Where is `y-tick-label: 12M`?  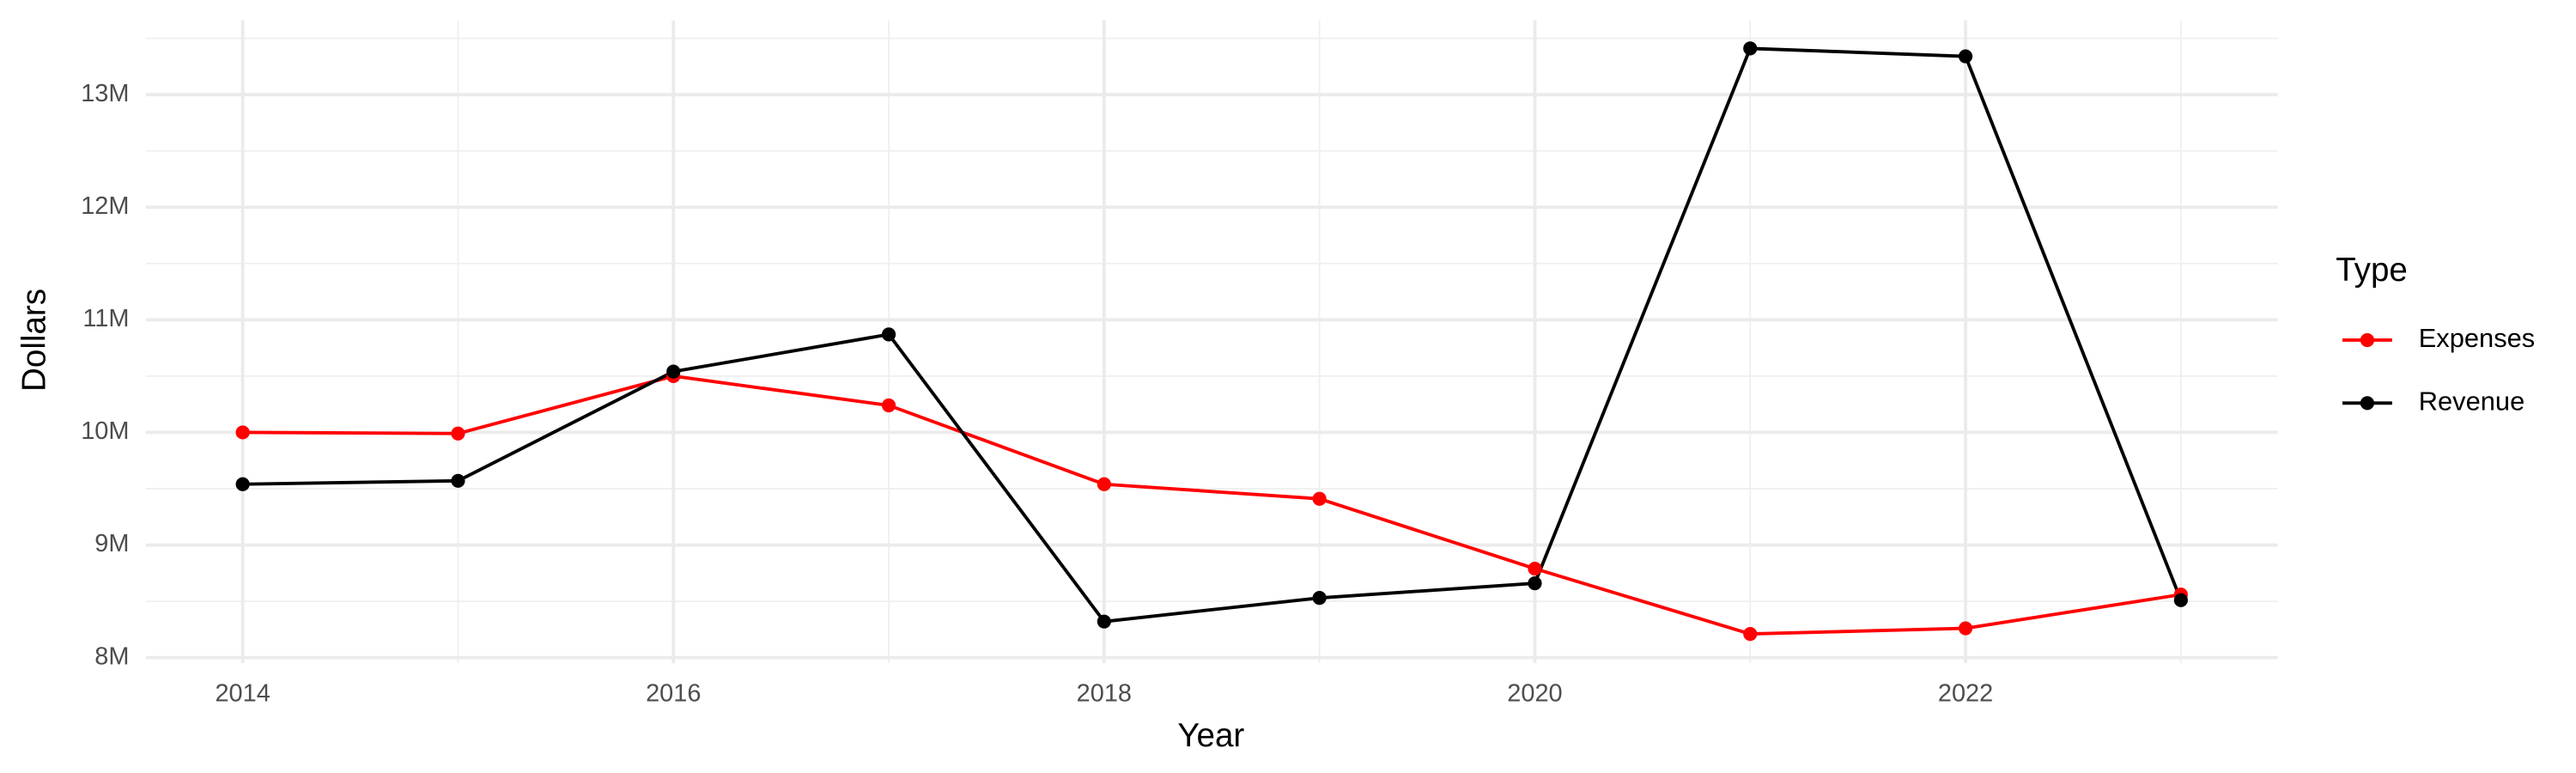
y-tick-label: 12M is located at coordinates (105, 206).